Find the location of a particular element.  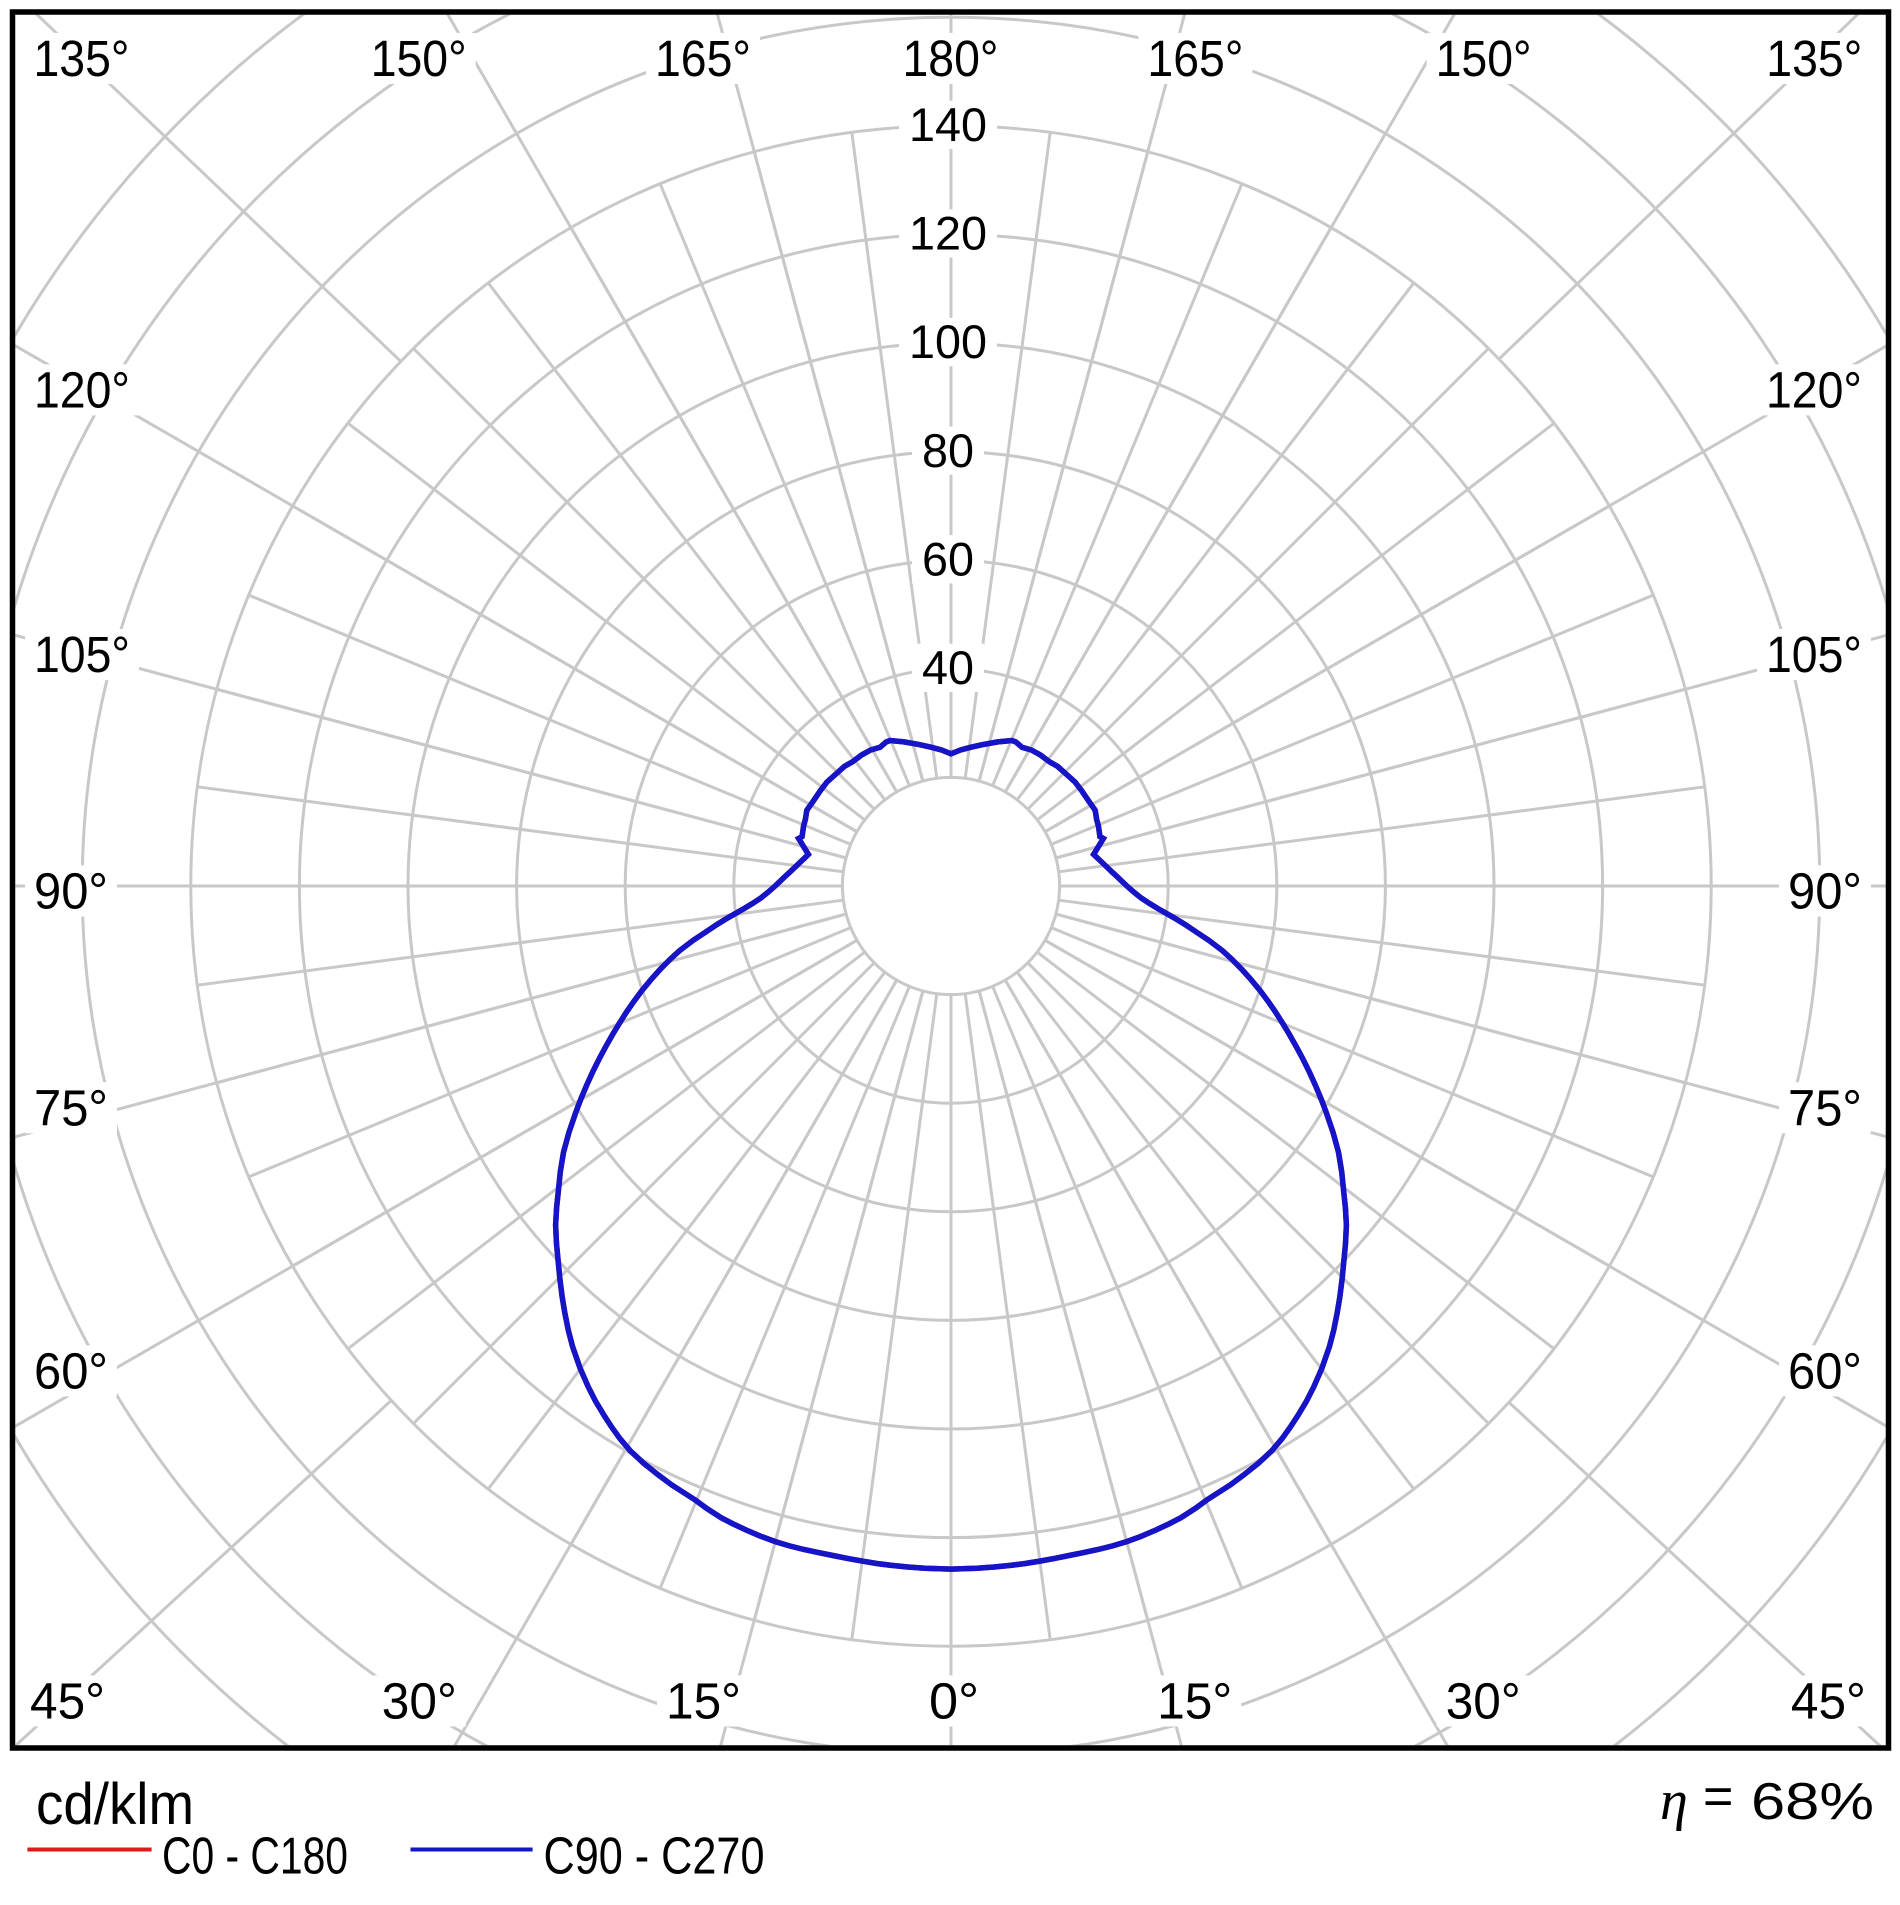

svg-text: 180° is located at coordinates (951, 58).